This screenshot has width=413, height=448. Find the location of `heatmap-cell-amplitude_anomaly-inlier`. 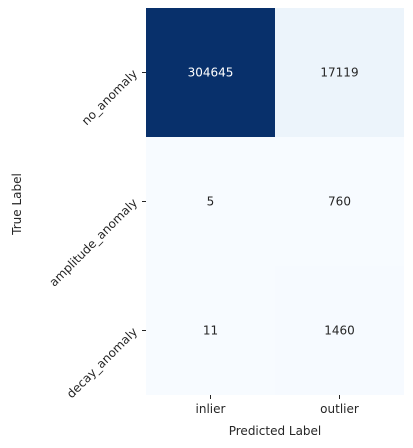

heatmap-cell-amplitude_anomaly-inlier is located at coordinates (210, 201).